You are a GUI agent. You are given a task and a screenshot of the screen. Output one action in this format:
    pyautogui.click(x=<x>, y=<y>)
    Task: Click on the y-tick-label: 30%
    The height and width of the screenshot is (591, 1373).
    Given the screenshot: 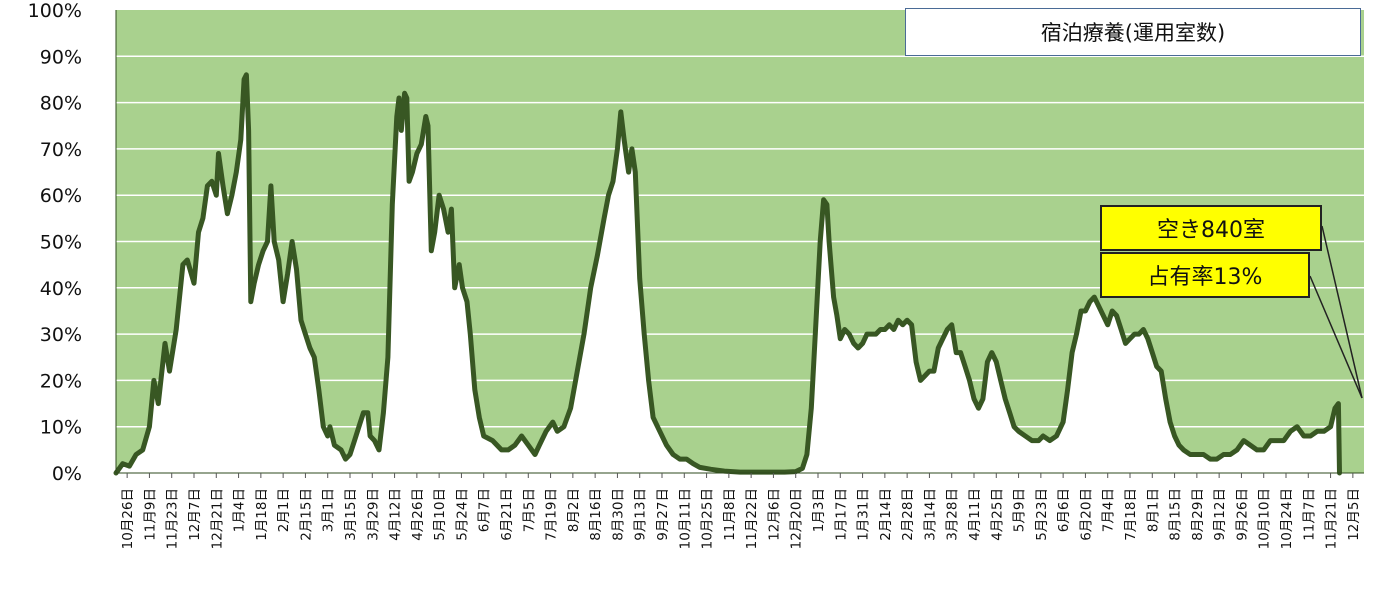 What is the action you would take?
    pyautogui.click(x=61, y=335)
    